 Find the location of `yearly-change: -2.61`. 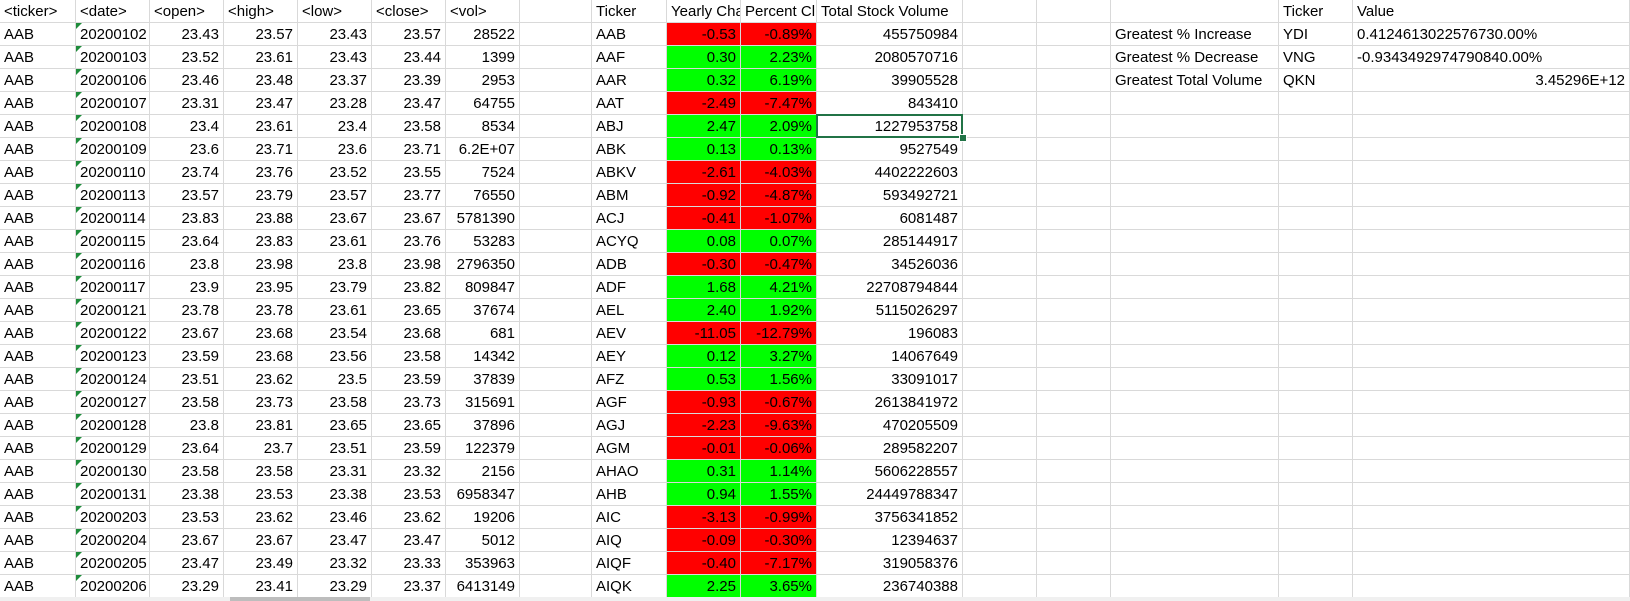

yearly-change: -2.61 is located at coordinates (704, 172).